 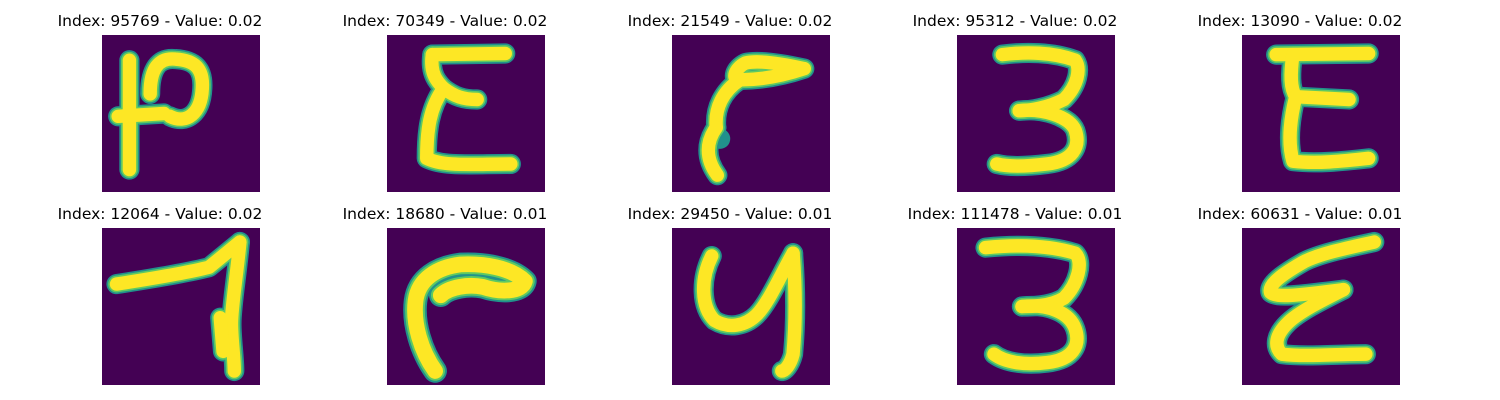 I want to click on panel-6: Index: 12064 - Value: 0.02, so click(x=160, y=289).